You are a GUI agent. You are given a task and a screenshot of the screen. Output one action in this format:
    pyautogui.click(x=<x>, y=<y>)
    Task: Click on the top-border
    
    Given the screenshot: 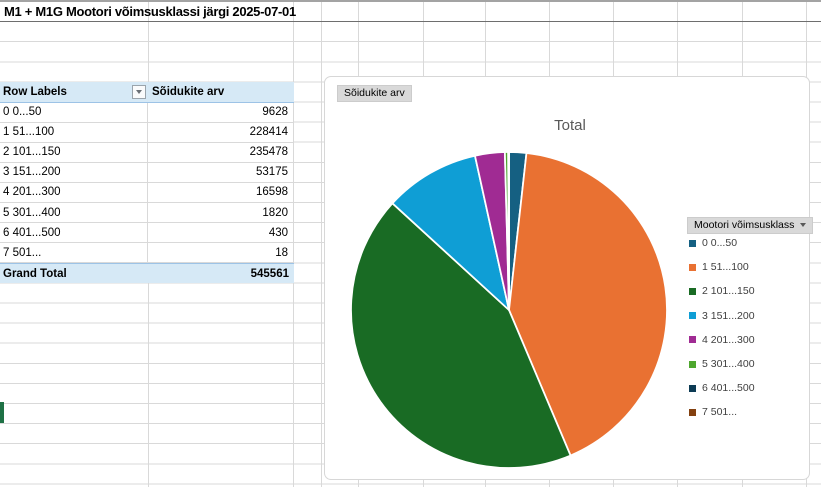 What is the action you would take?
    pyautogui.click(x=410, y=1)
    